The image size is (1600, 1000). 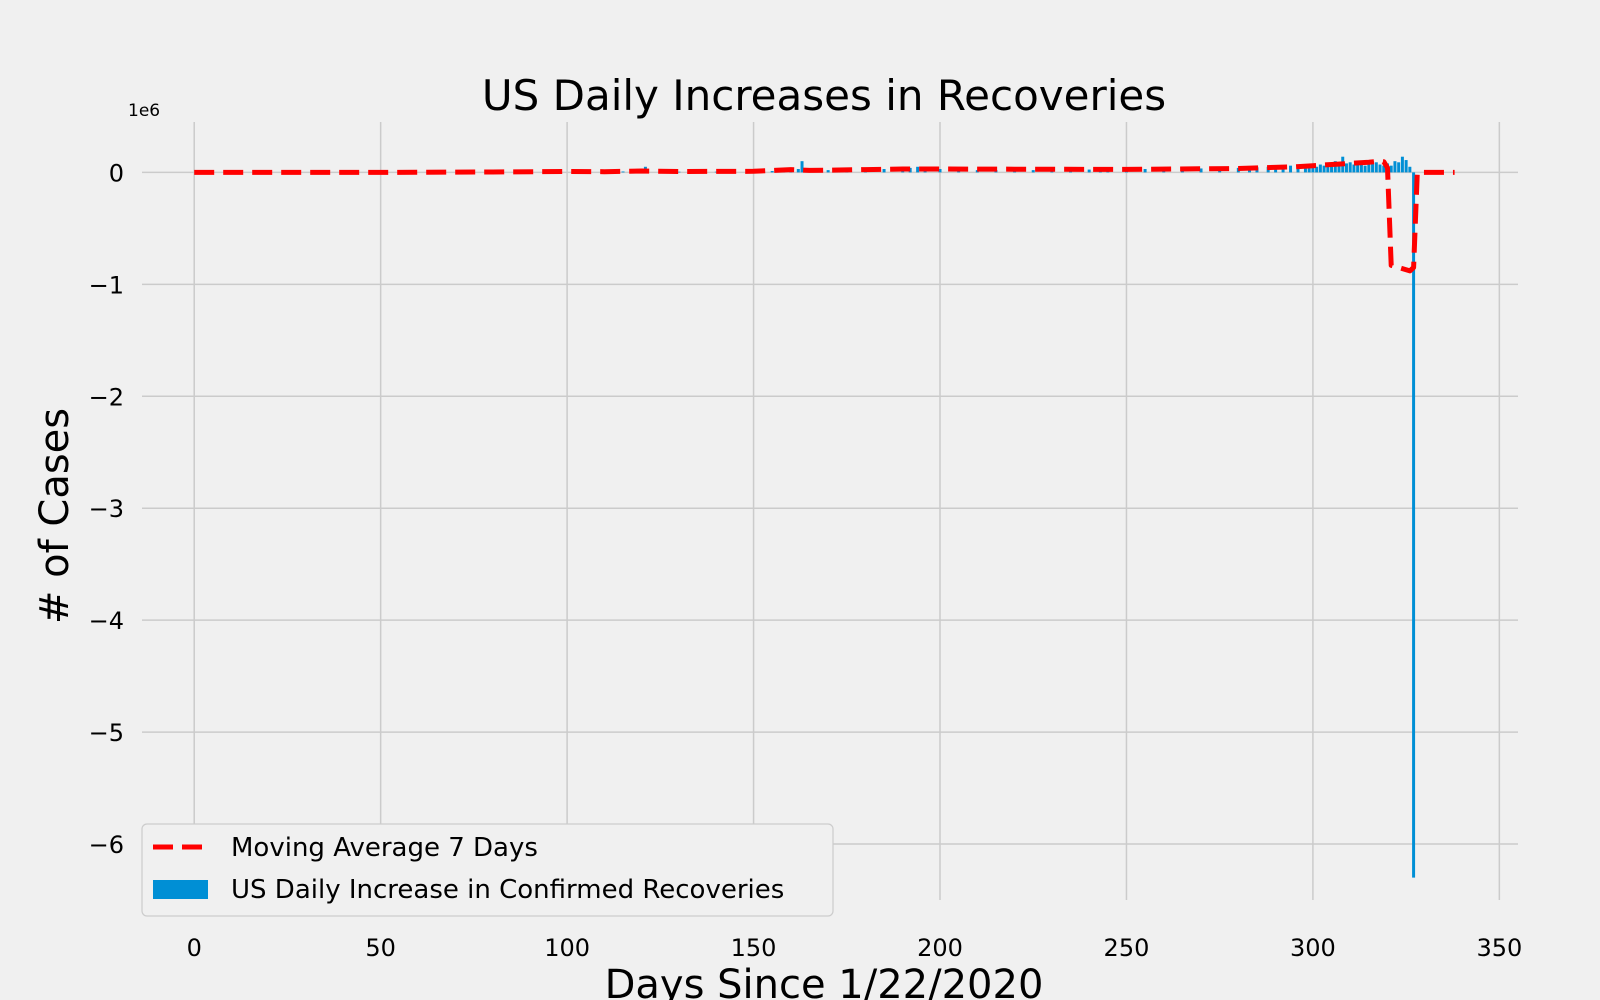 What do you see at coordinates (754, 948) in the screenshot?
I see `x-tick-label: 150` at bounding box center [754, 948].